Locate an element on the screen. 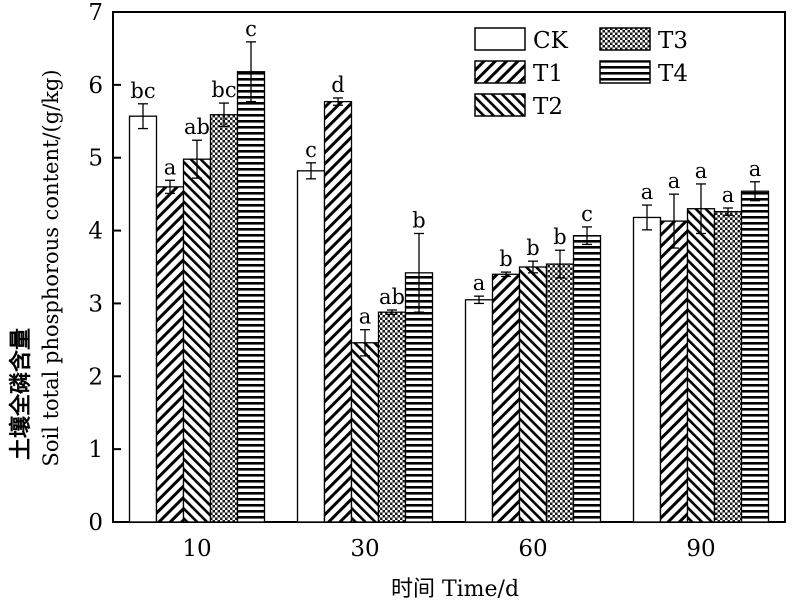 This screenshot has width=800, height=607. legend-swatch-t1 is located at coordinates (500, 72).